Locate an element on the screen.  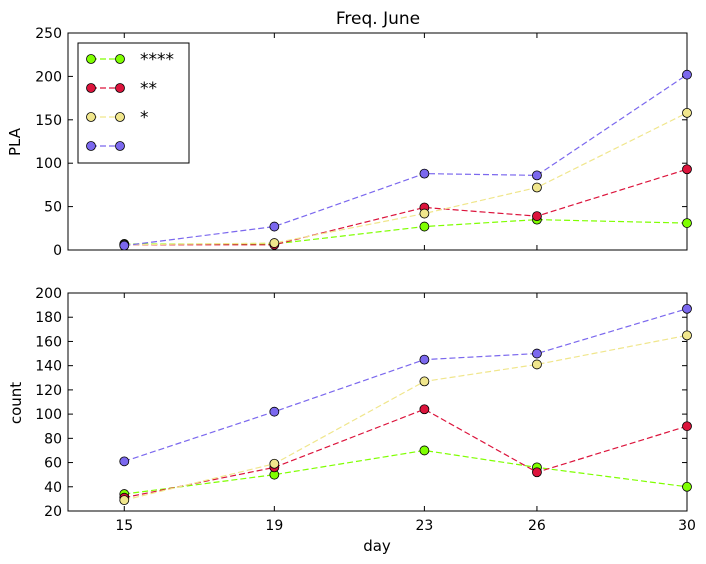
x-tick-label: 26 is located at coordinates (537, 526).